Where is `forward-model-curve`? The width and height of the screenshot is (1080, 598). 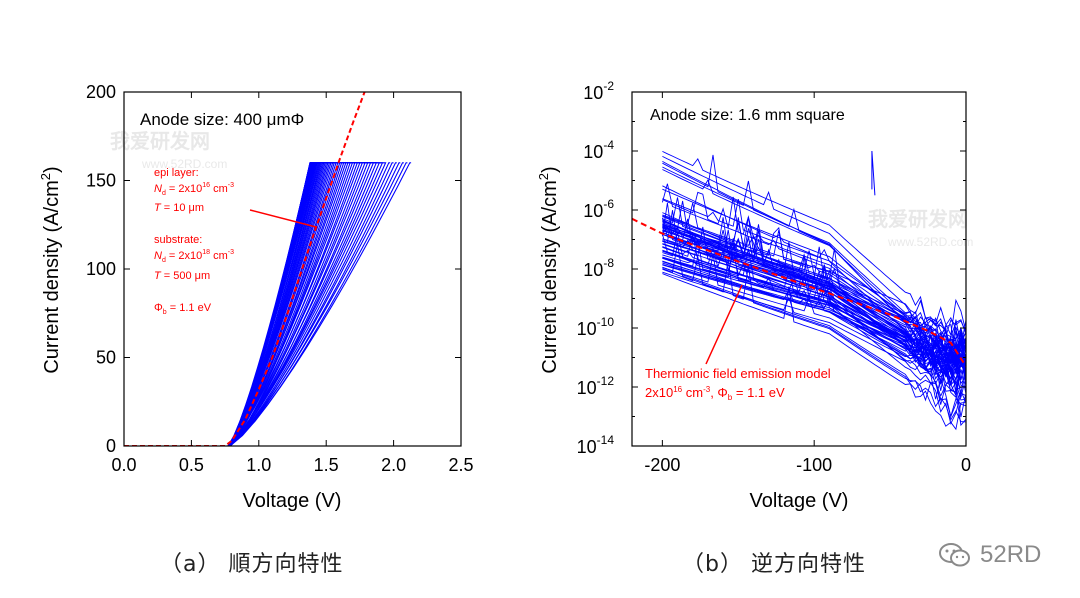 forward-model-curve is located at coordinates (245, 269).